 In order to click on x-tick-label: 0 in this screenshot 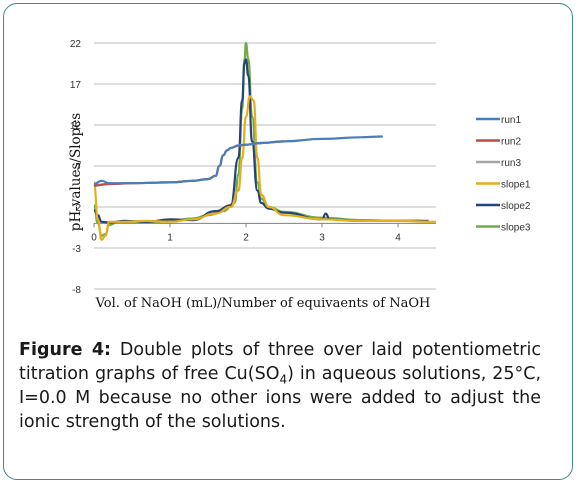, I will do `click(94, 237)`.